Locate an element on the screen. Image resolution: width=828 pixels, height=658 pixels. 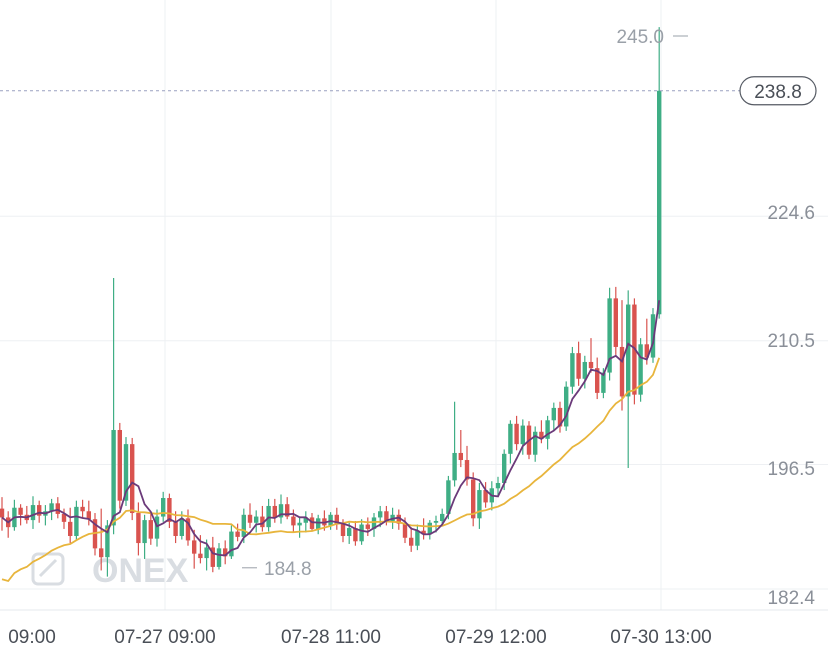
x-tick-label: 07-29 12:00 is located at coordinates (495, 637).